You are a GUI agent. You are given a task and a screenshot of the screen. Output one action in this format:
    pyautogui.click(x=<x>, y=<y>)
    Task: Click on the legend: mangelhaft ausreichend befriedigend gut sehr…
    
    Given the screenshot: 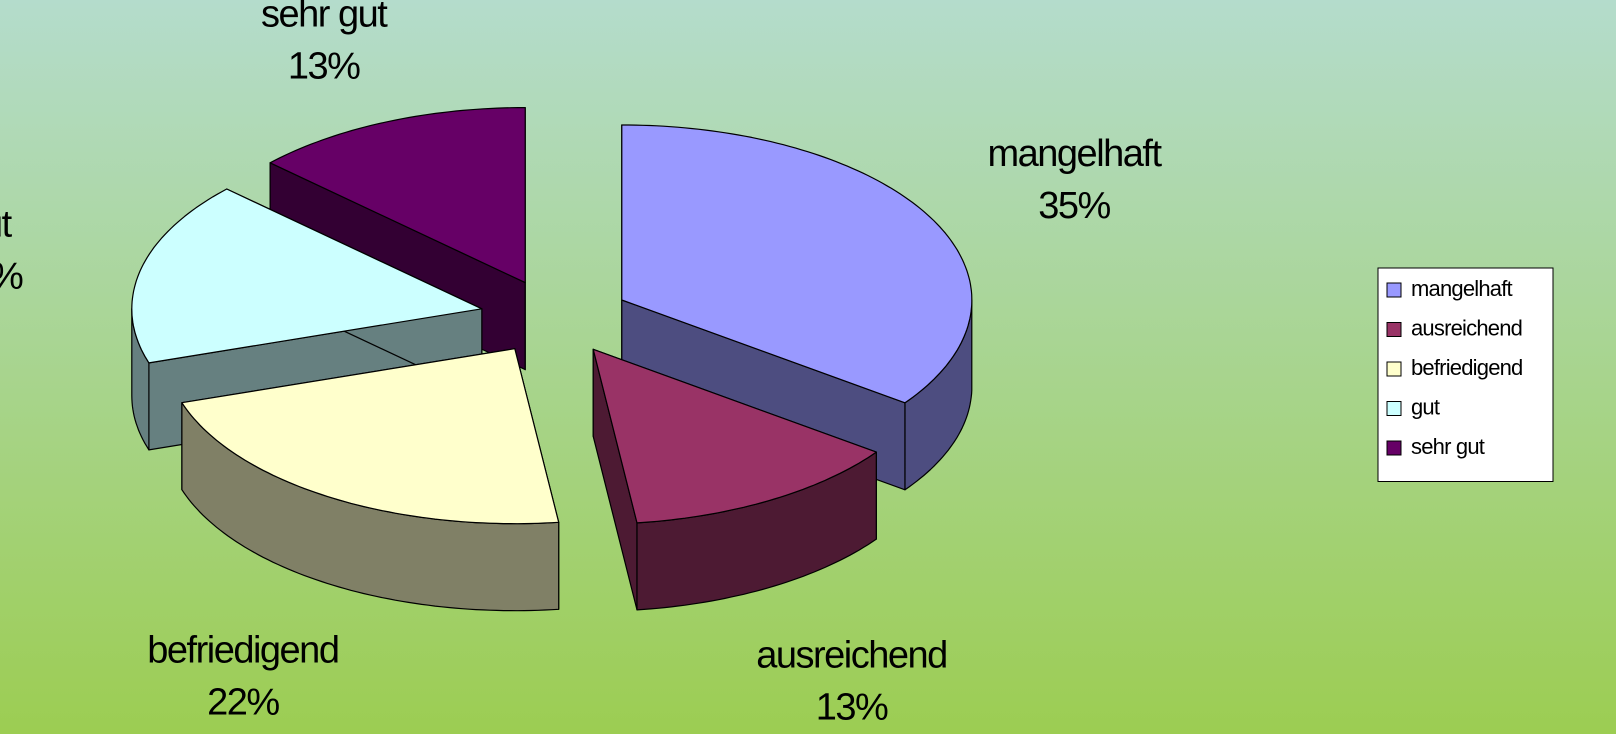 What is the action you would take?
    pyautogui.click(x=1465, y=374)
    